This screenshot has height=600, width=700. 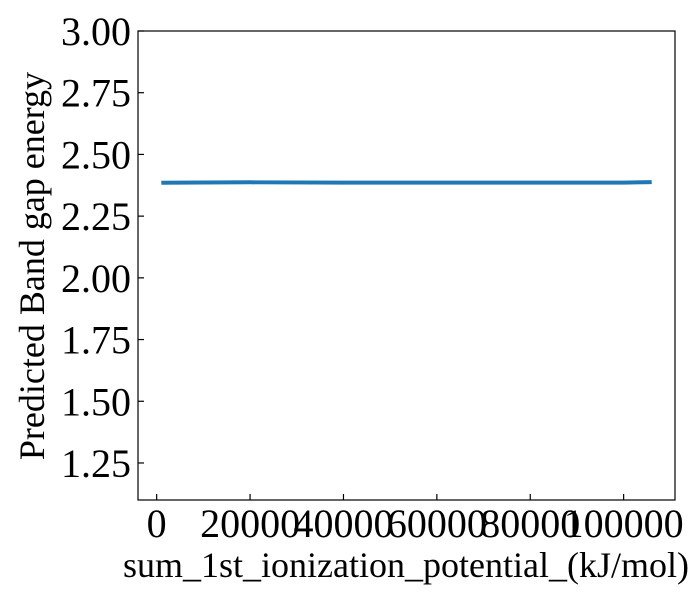 I want to click on y-tick-label: 1.50, so click(x=96, y=401).